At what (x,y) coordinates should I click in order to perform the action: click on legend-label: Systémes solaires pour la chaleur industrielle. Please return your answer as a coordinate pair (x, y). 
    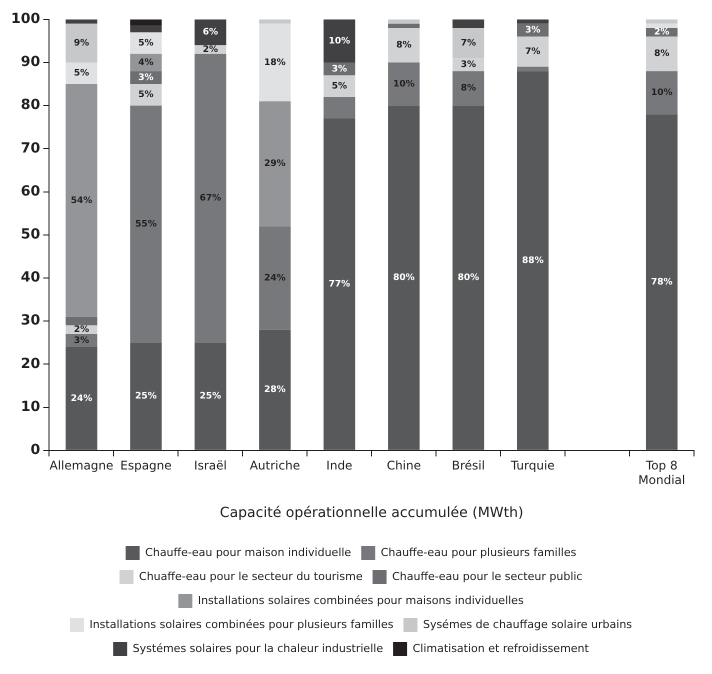
    Looking at the image, I should click on (258, 648).